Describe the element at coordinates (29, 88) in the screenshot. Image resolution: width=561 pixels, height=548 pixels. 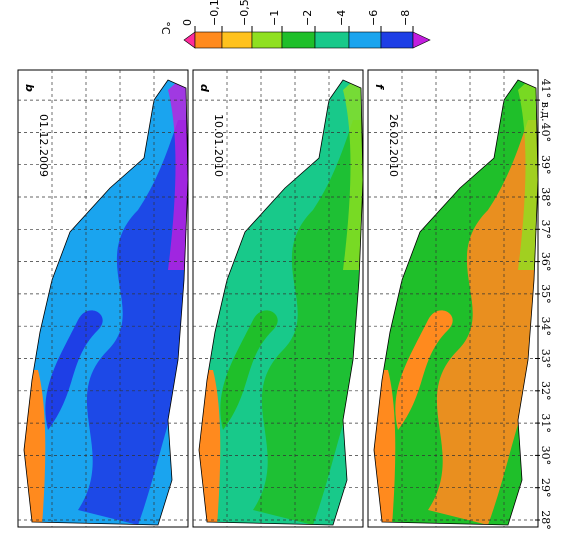
I see `panel-letter: b` at that location.